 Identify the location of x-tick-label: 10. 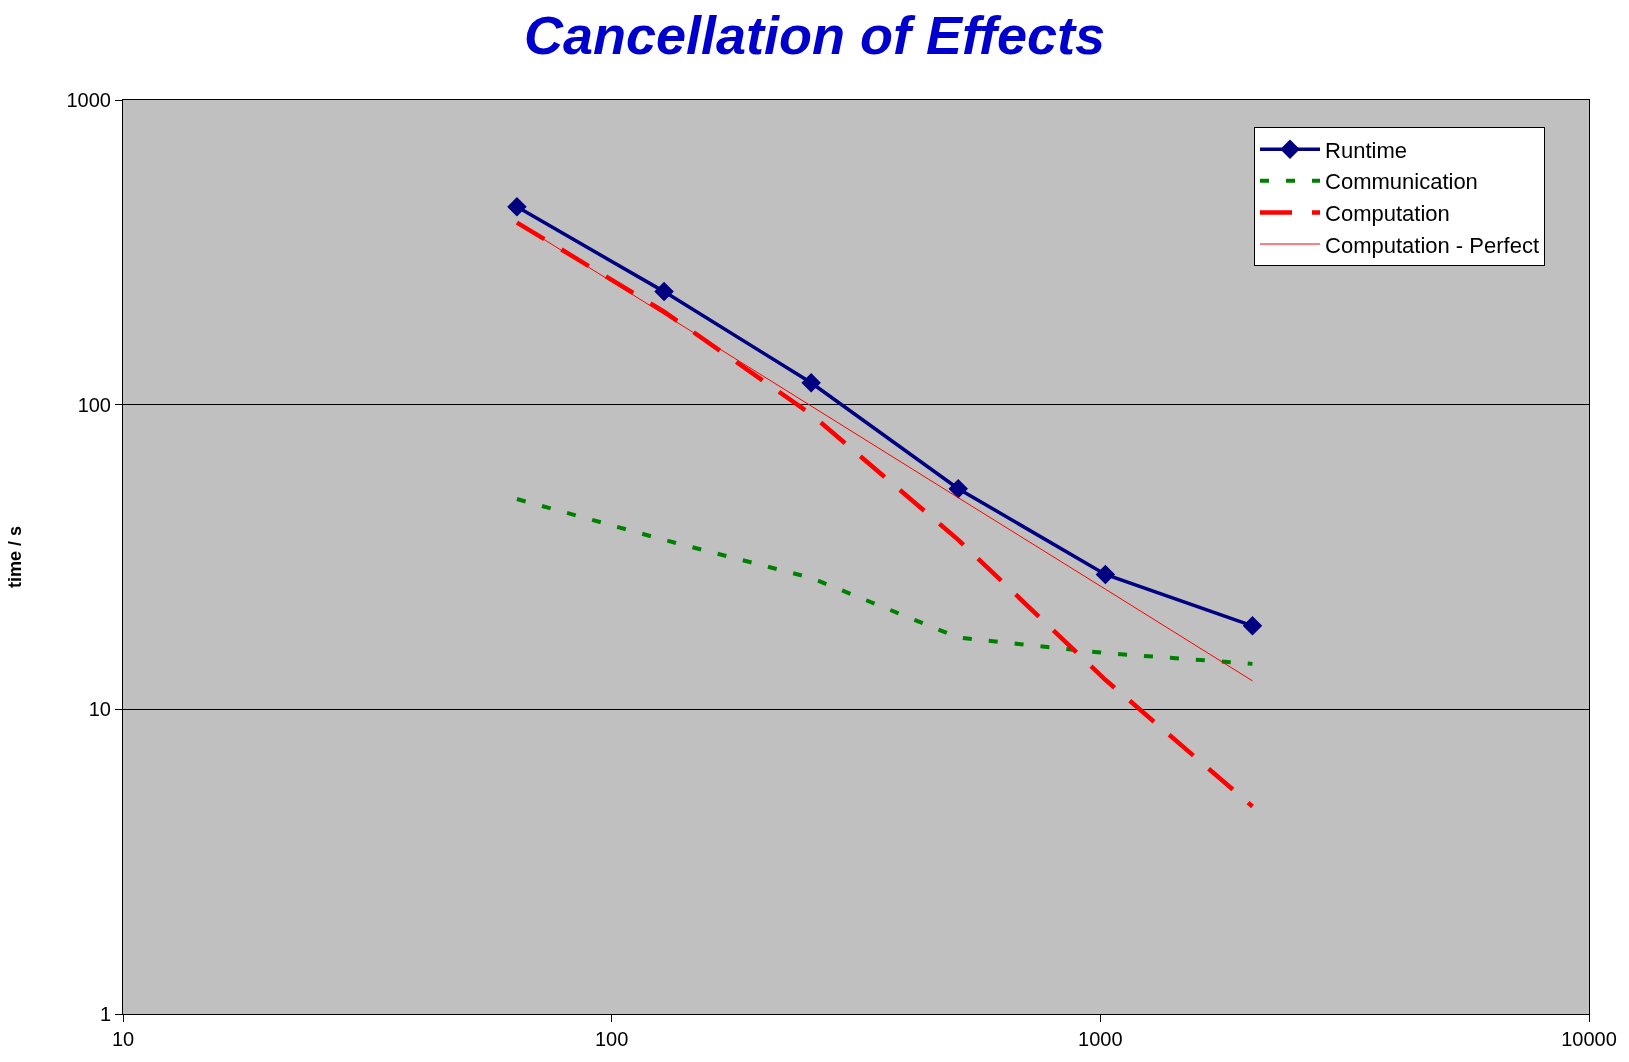
(123, 1039).